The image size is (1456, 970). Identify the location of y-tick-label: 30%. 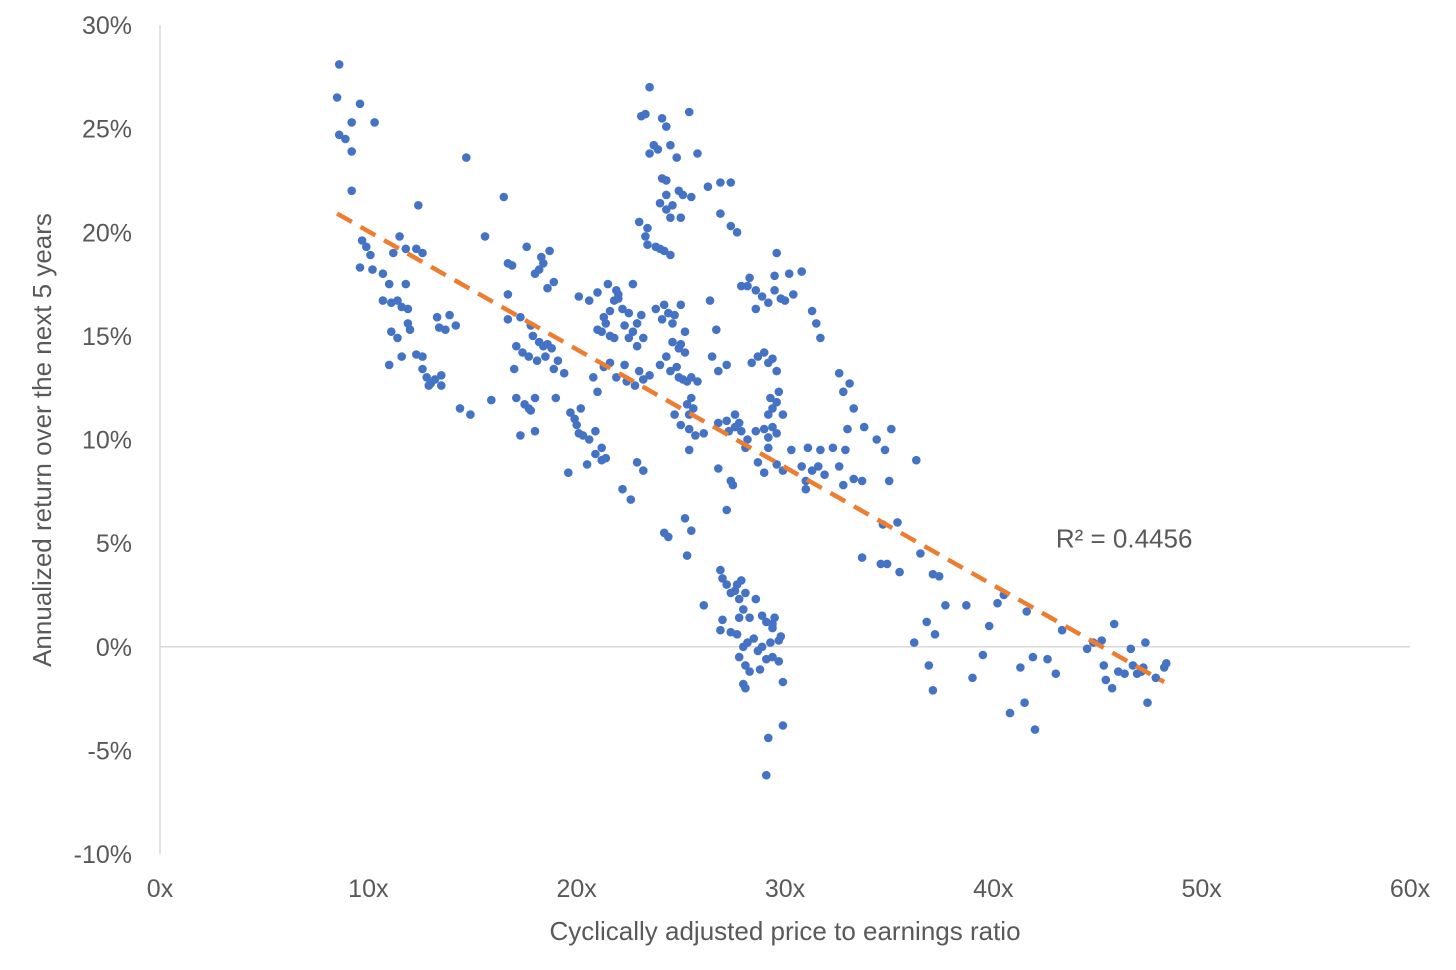
(107, 26).